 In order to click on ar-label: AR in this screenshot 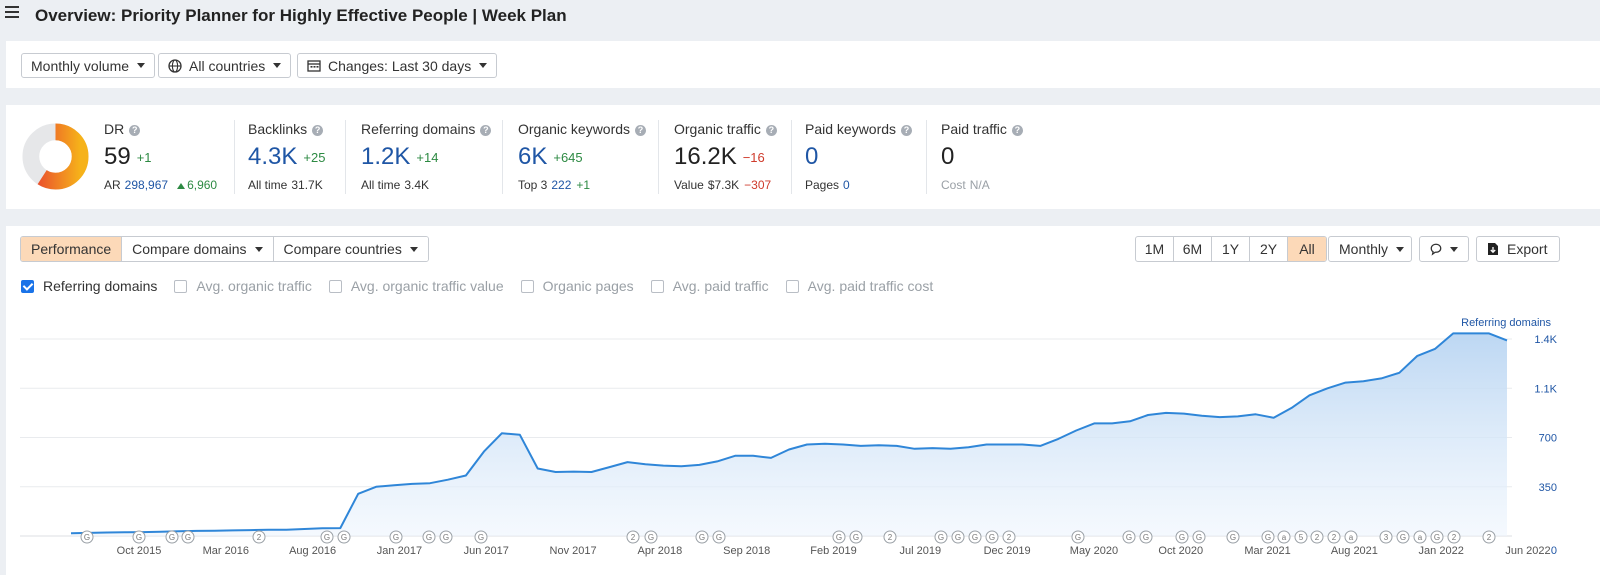, I will do `click(112, 185)`.